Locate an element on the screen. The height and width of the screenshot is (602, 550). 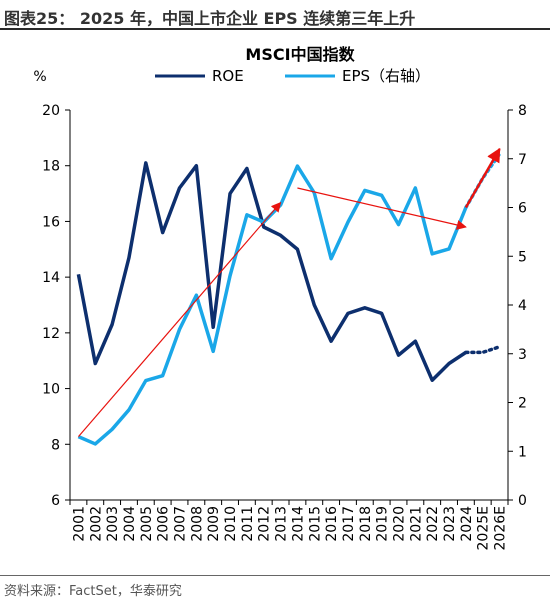
left-tick-label: 10 is located at coordinates (51, 390).